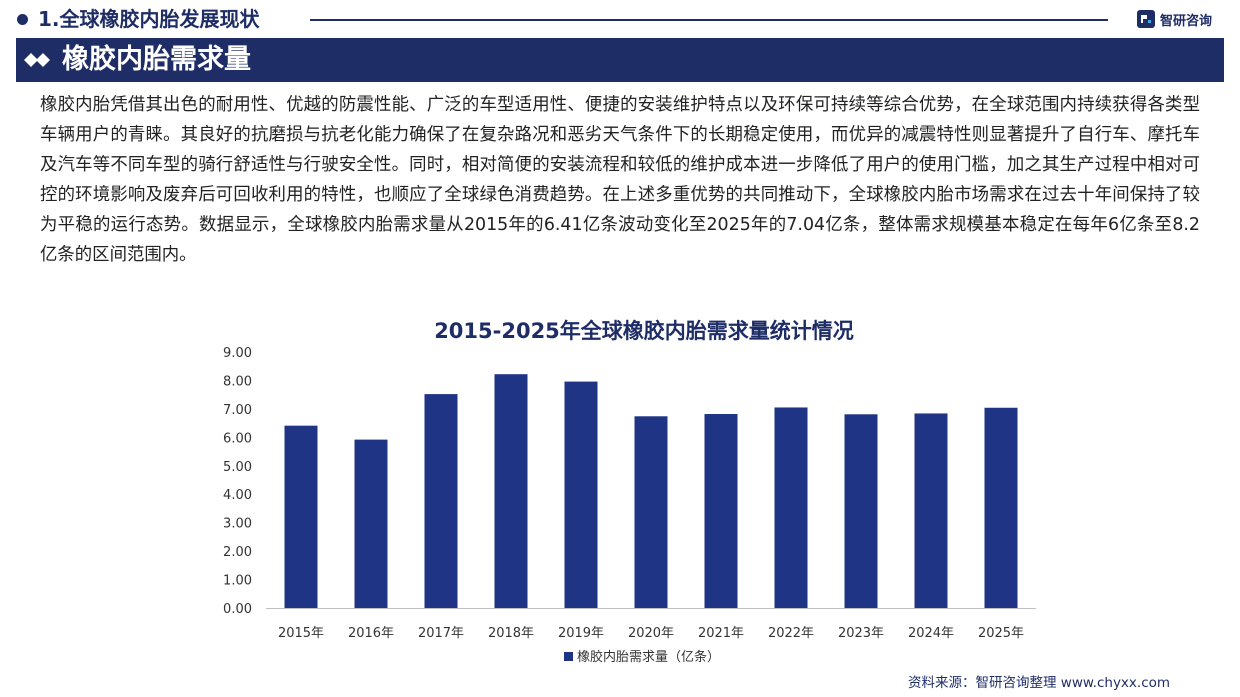 The image size is (1240, 697). What do you see at coordinates (237, 581) in the screenshot?
I see `y-tick-label: 1.00` at bounding box center [237, 581].